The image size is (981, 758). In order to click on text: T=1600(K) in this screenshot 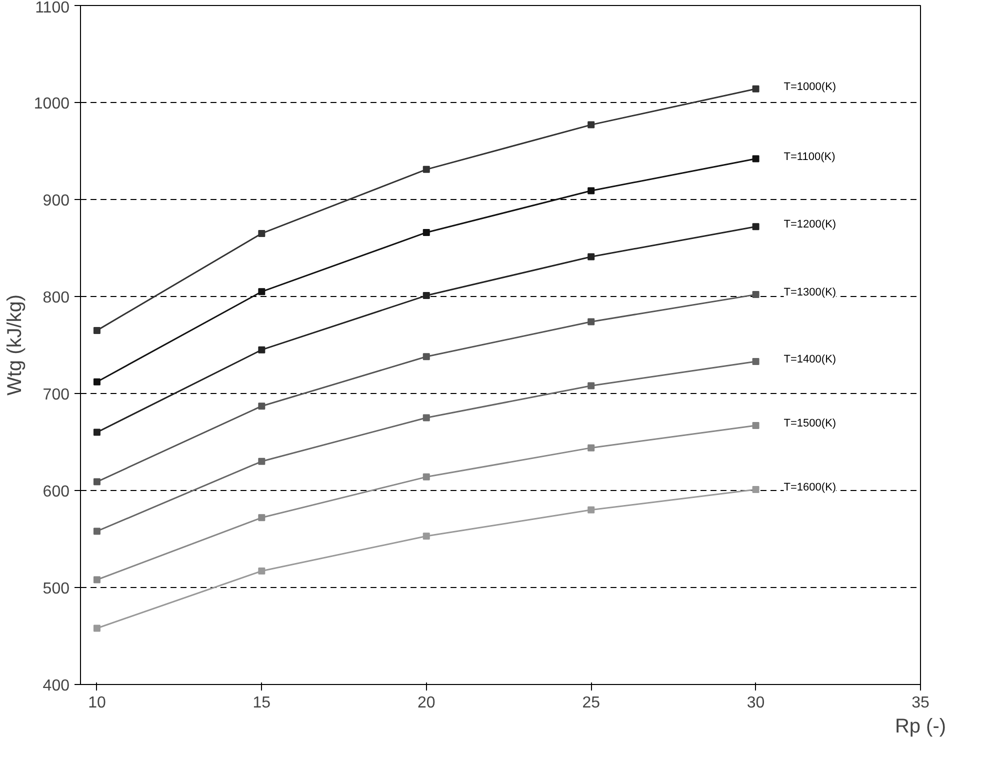, I will do `click(810, 488)`.